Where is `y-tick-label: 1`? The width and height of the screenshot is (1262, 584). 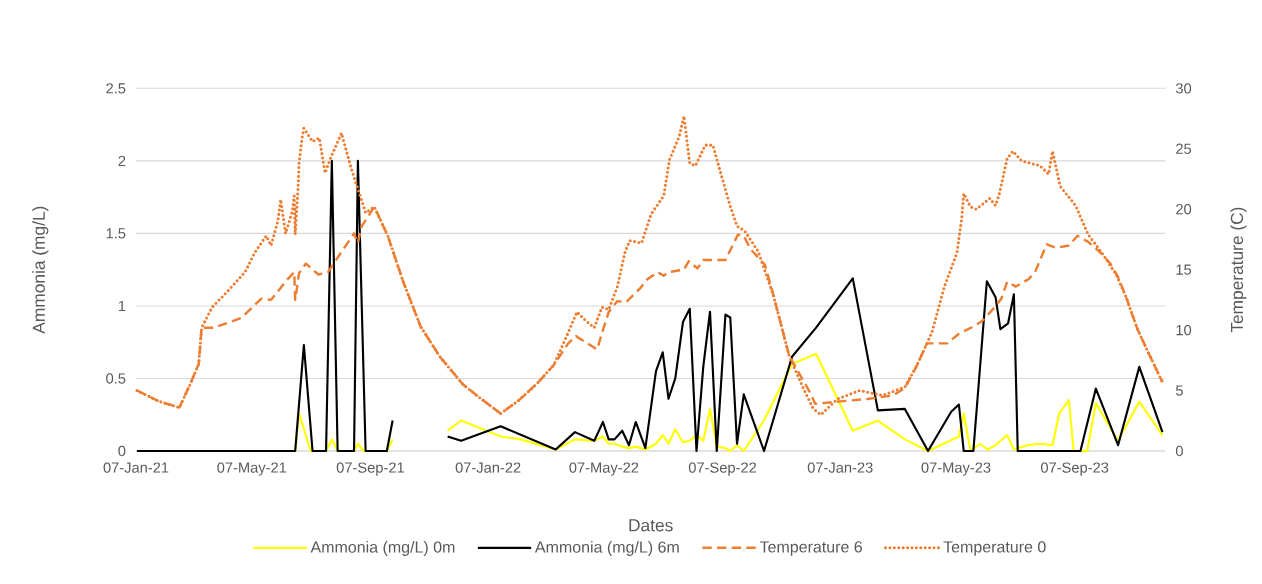 y-tick-label: 1 is located at coordinates (122, 305).